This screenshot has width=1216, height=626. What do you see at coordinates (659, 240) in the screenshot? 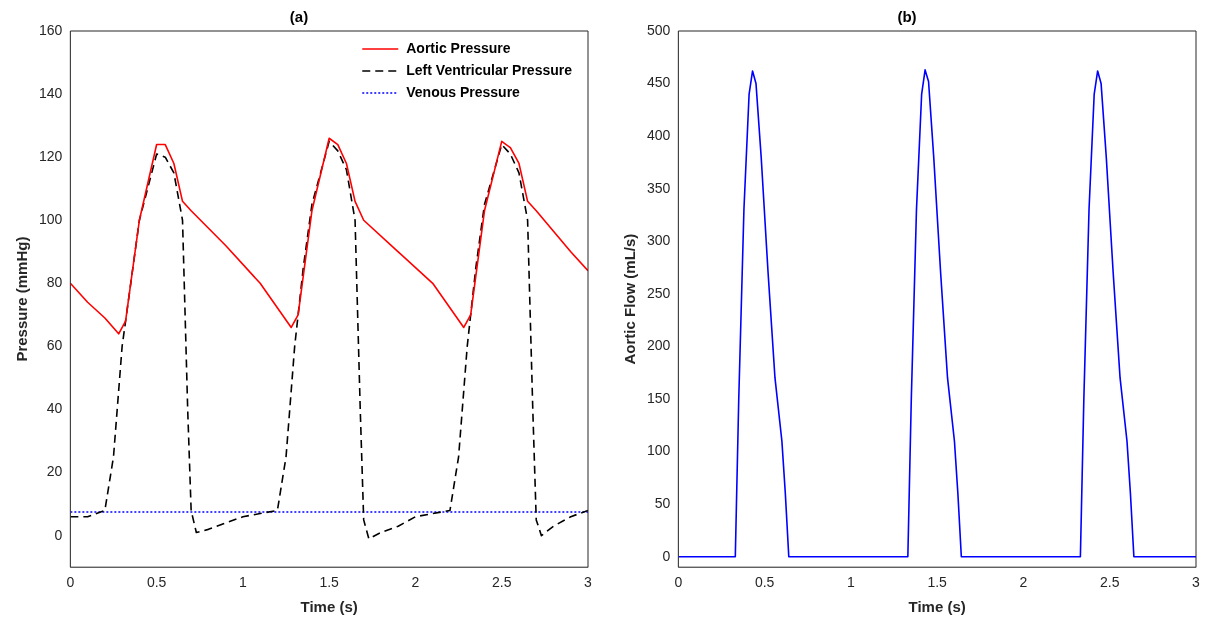
I see `y-tick-label: 300` at bounding box center [659, 240].